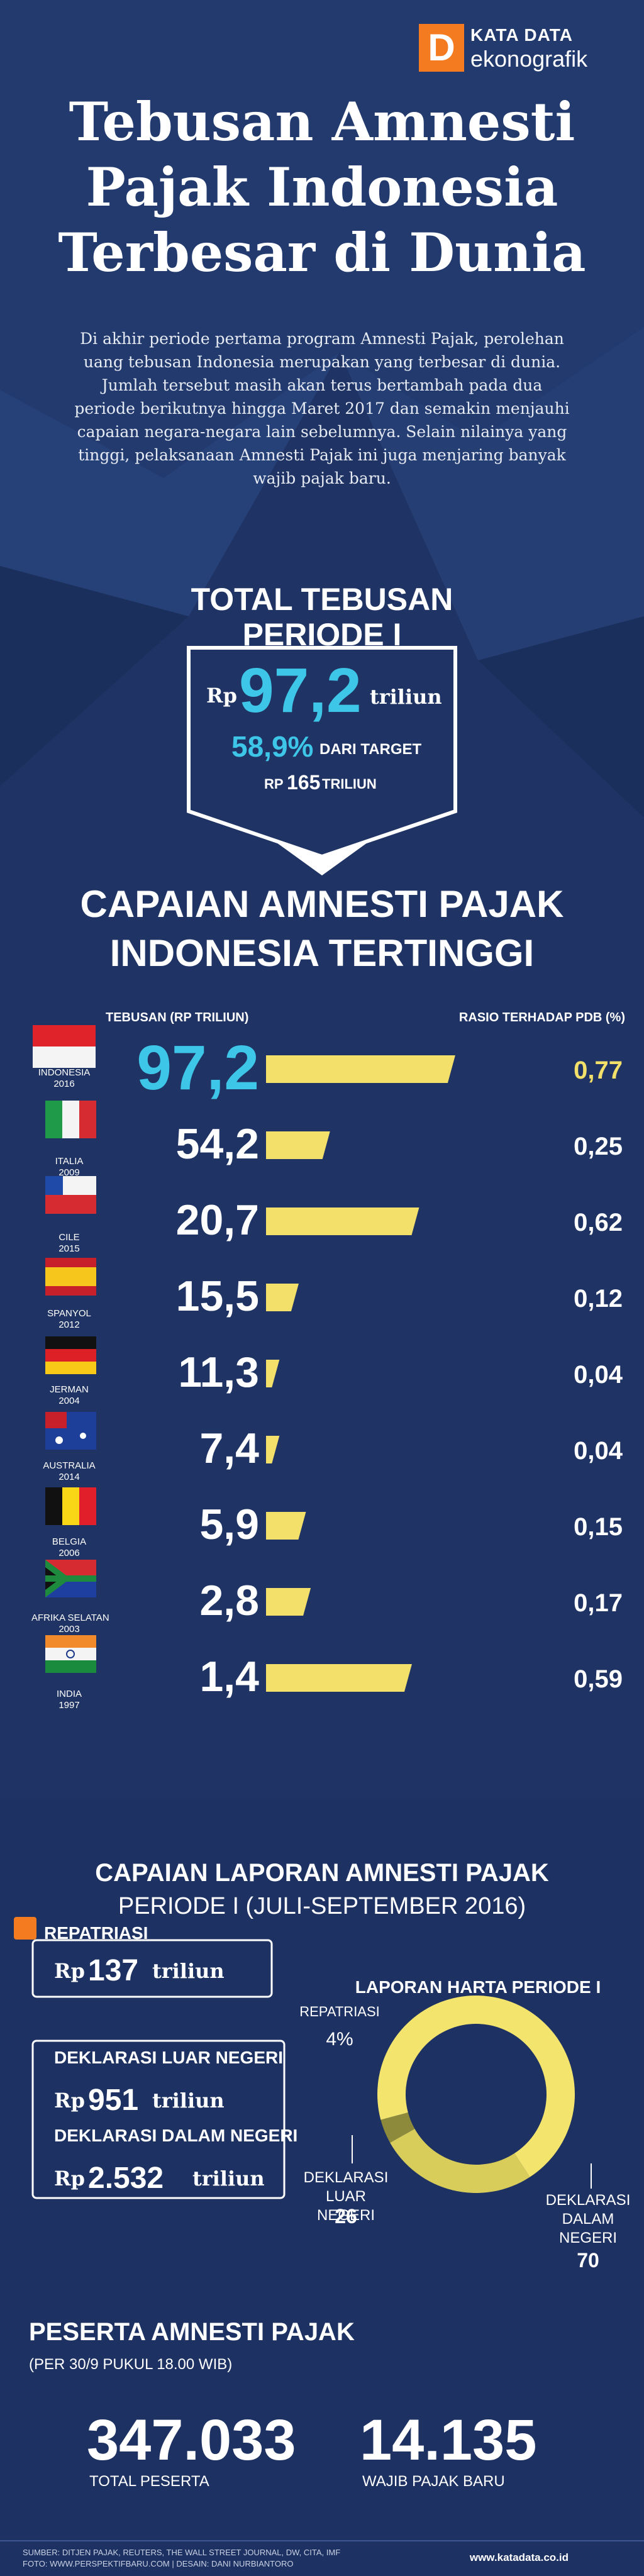 The width and height of the screenshot is (644, 2576). Describe the element at coordinates (322, 599) in the screenshot. I see `total-title: TOTAL TEBUSAN` at that location.